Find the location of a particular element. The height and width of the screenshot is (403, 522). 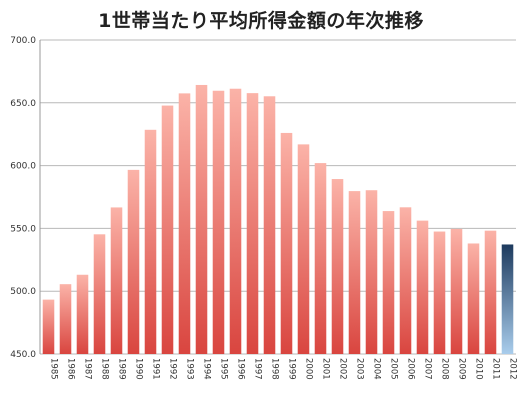

y-tick-label: 550.0 is located at coordinates (23, 229).